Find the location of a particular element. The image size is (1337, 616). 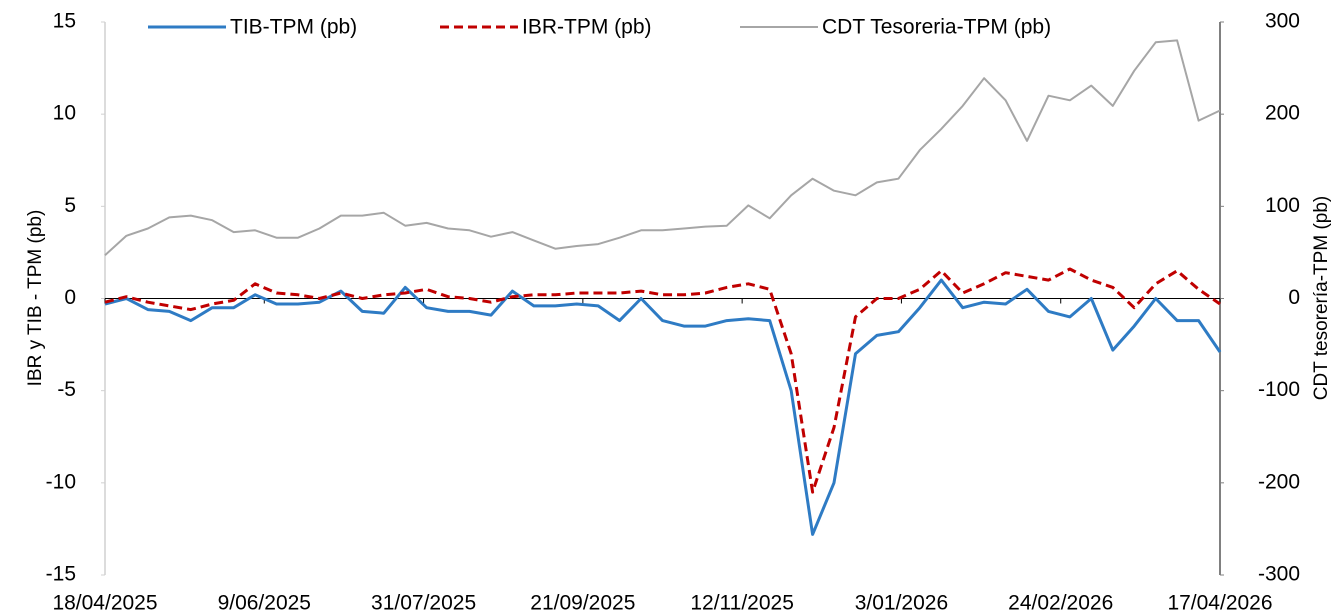

x-tick-label: 21/09/2025 is located at coordinates (582, 603).